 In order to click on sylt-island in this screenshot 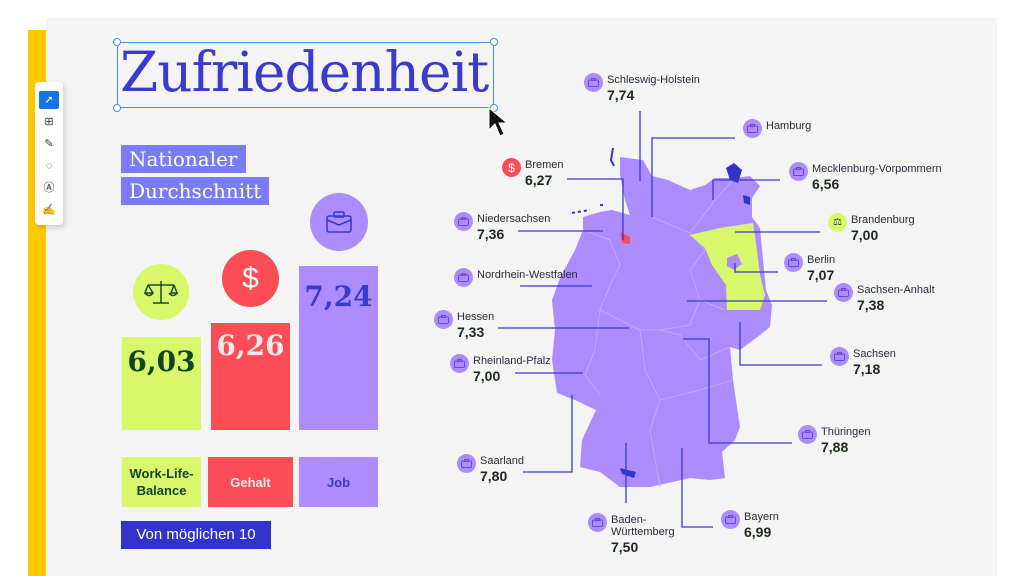, I will do `click(612, 157)`.